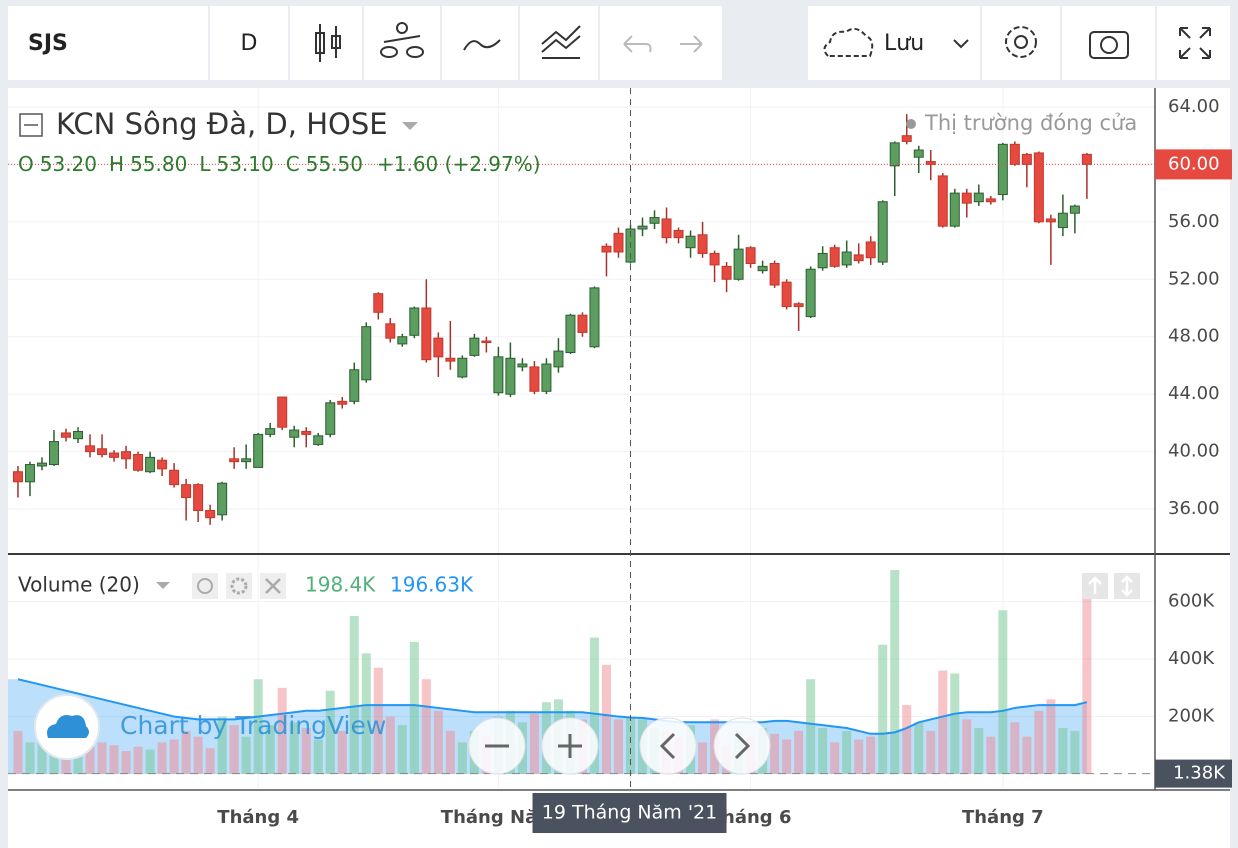 This screenshot has height=848, width=1238. Describe the element at coordinates (68, 164) in the screenshot. I see `o-value: 53.20` at that location.